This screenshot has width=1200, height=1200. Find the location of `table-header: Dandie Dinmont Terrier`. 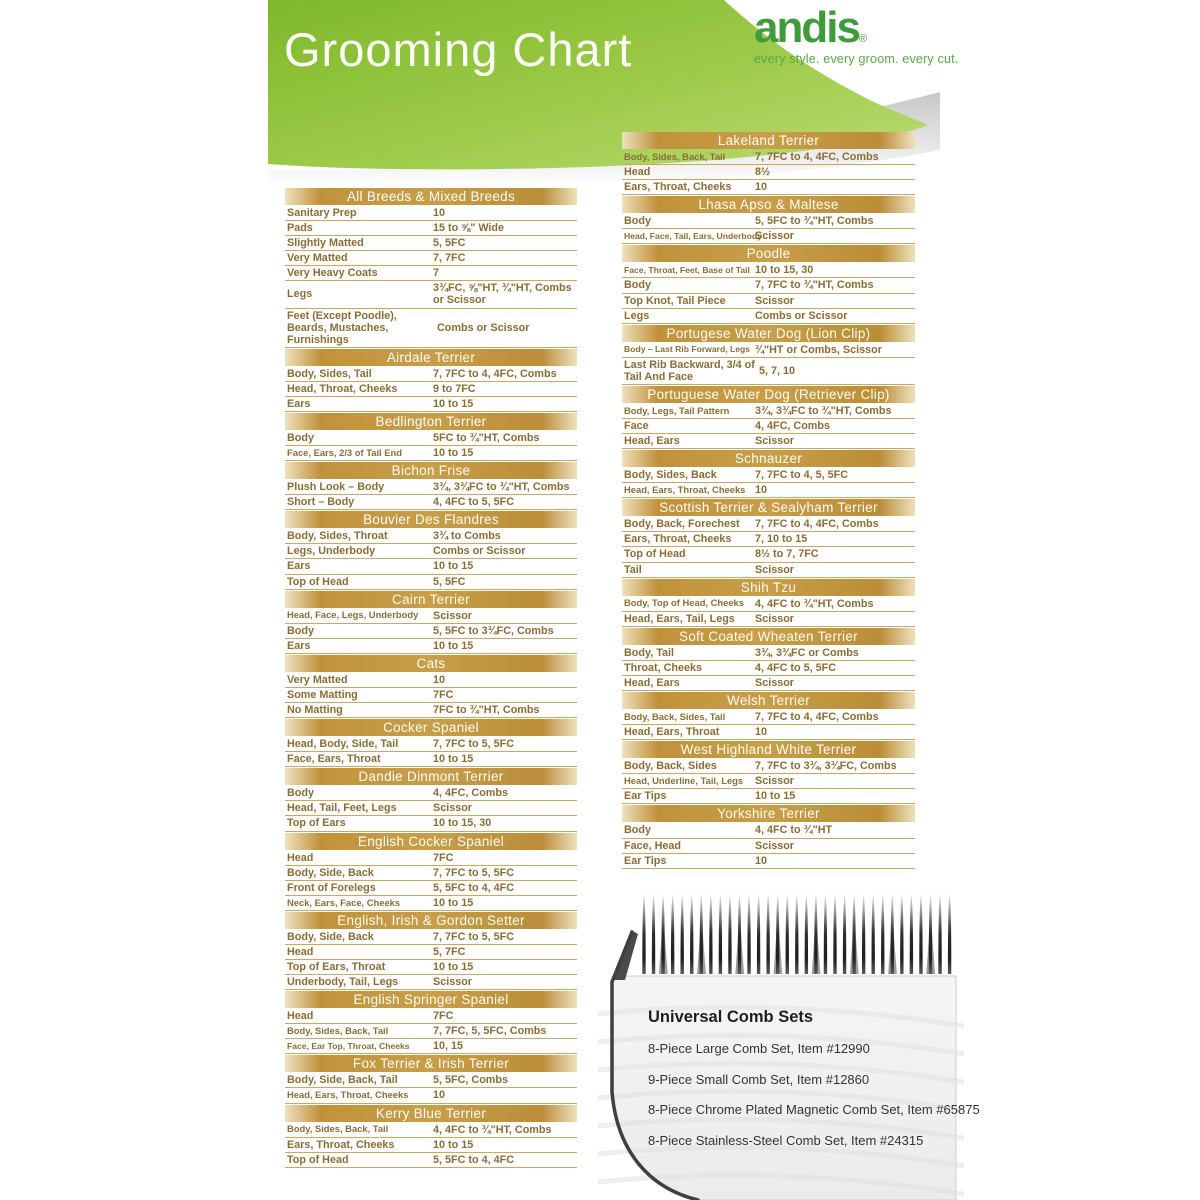

table-header: Dandie Dinmont Terrier is located at coordinates (431, 777).